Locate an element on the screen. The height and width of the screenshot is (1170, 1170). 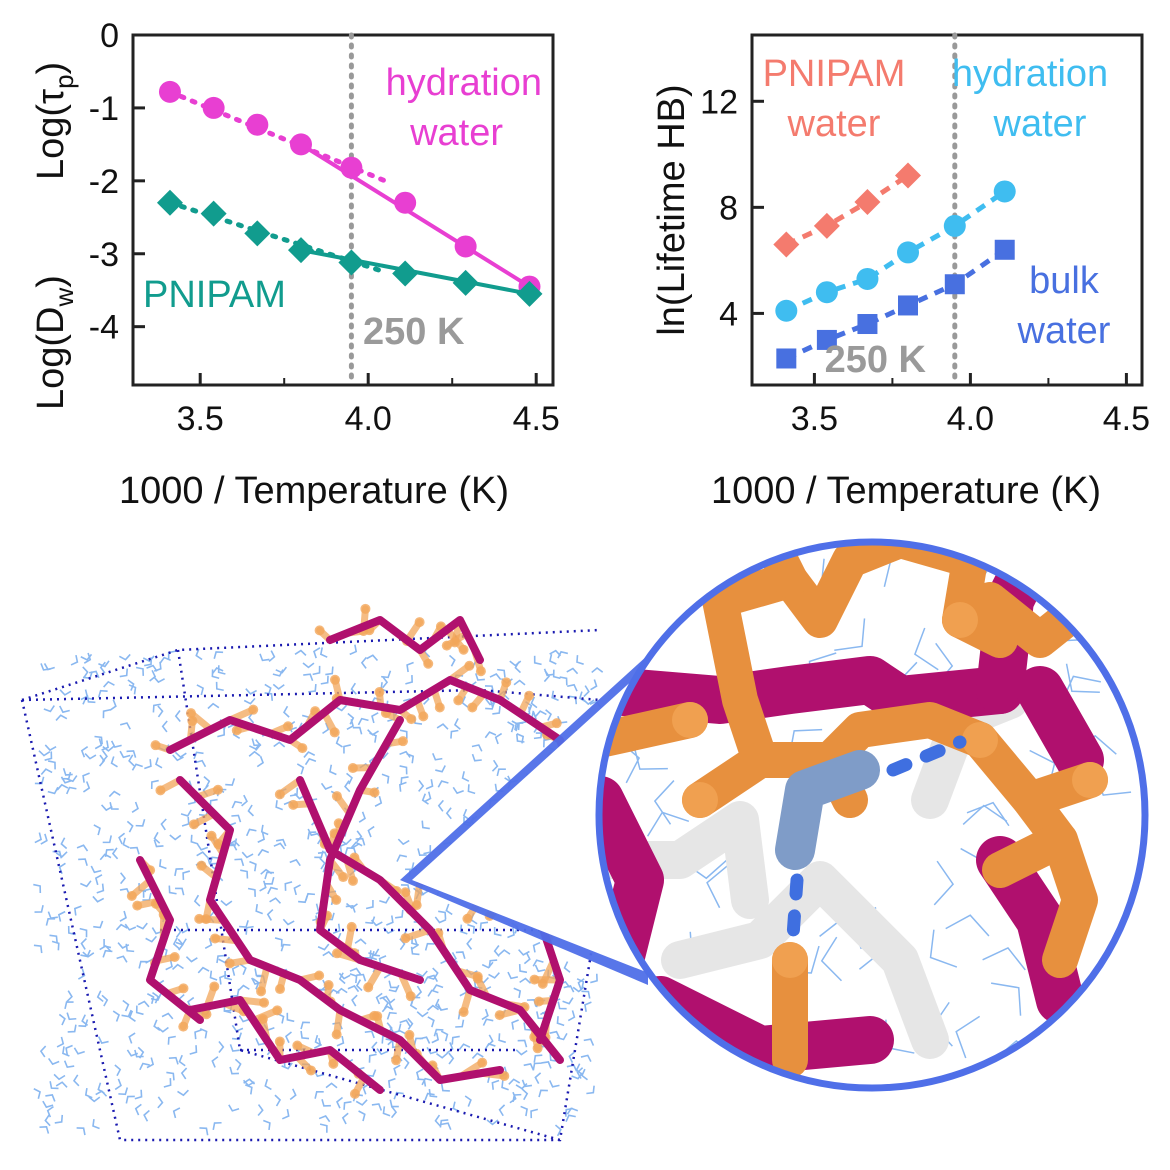
left-series-1-label: PNIPAM is located at coordinates (214, 295).